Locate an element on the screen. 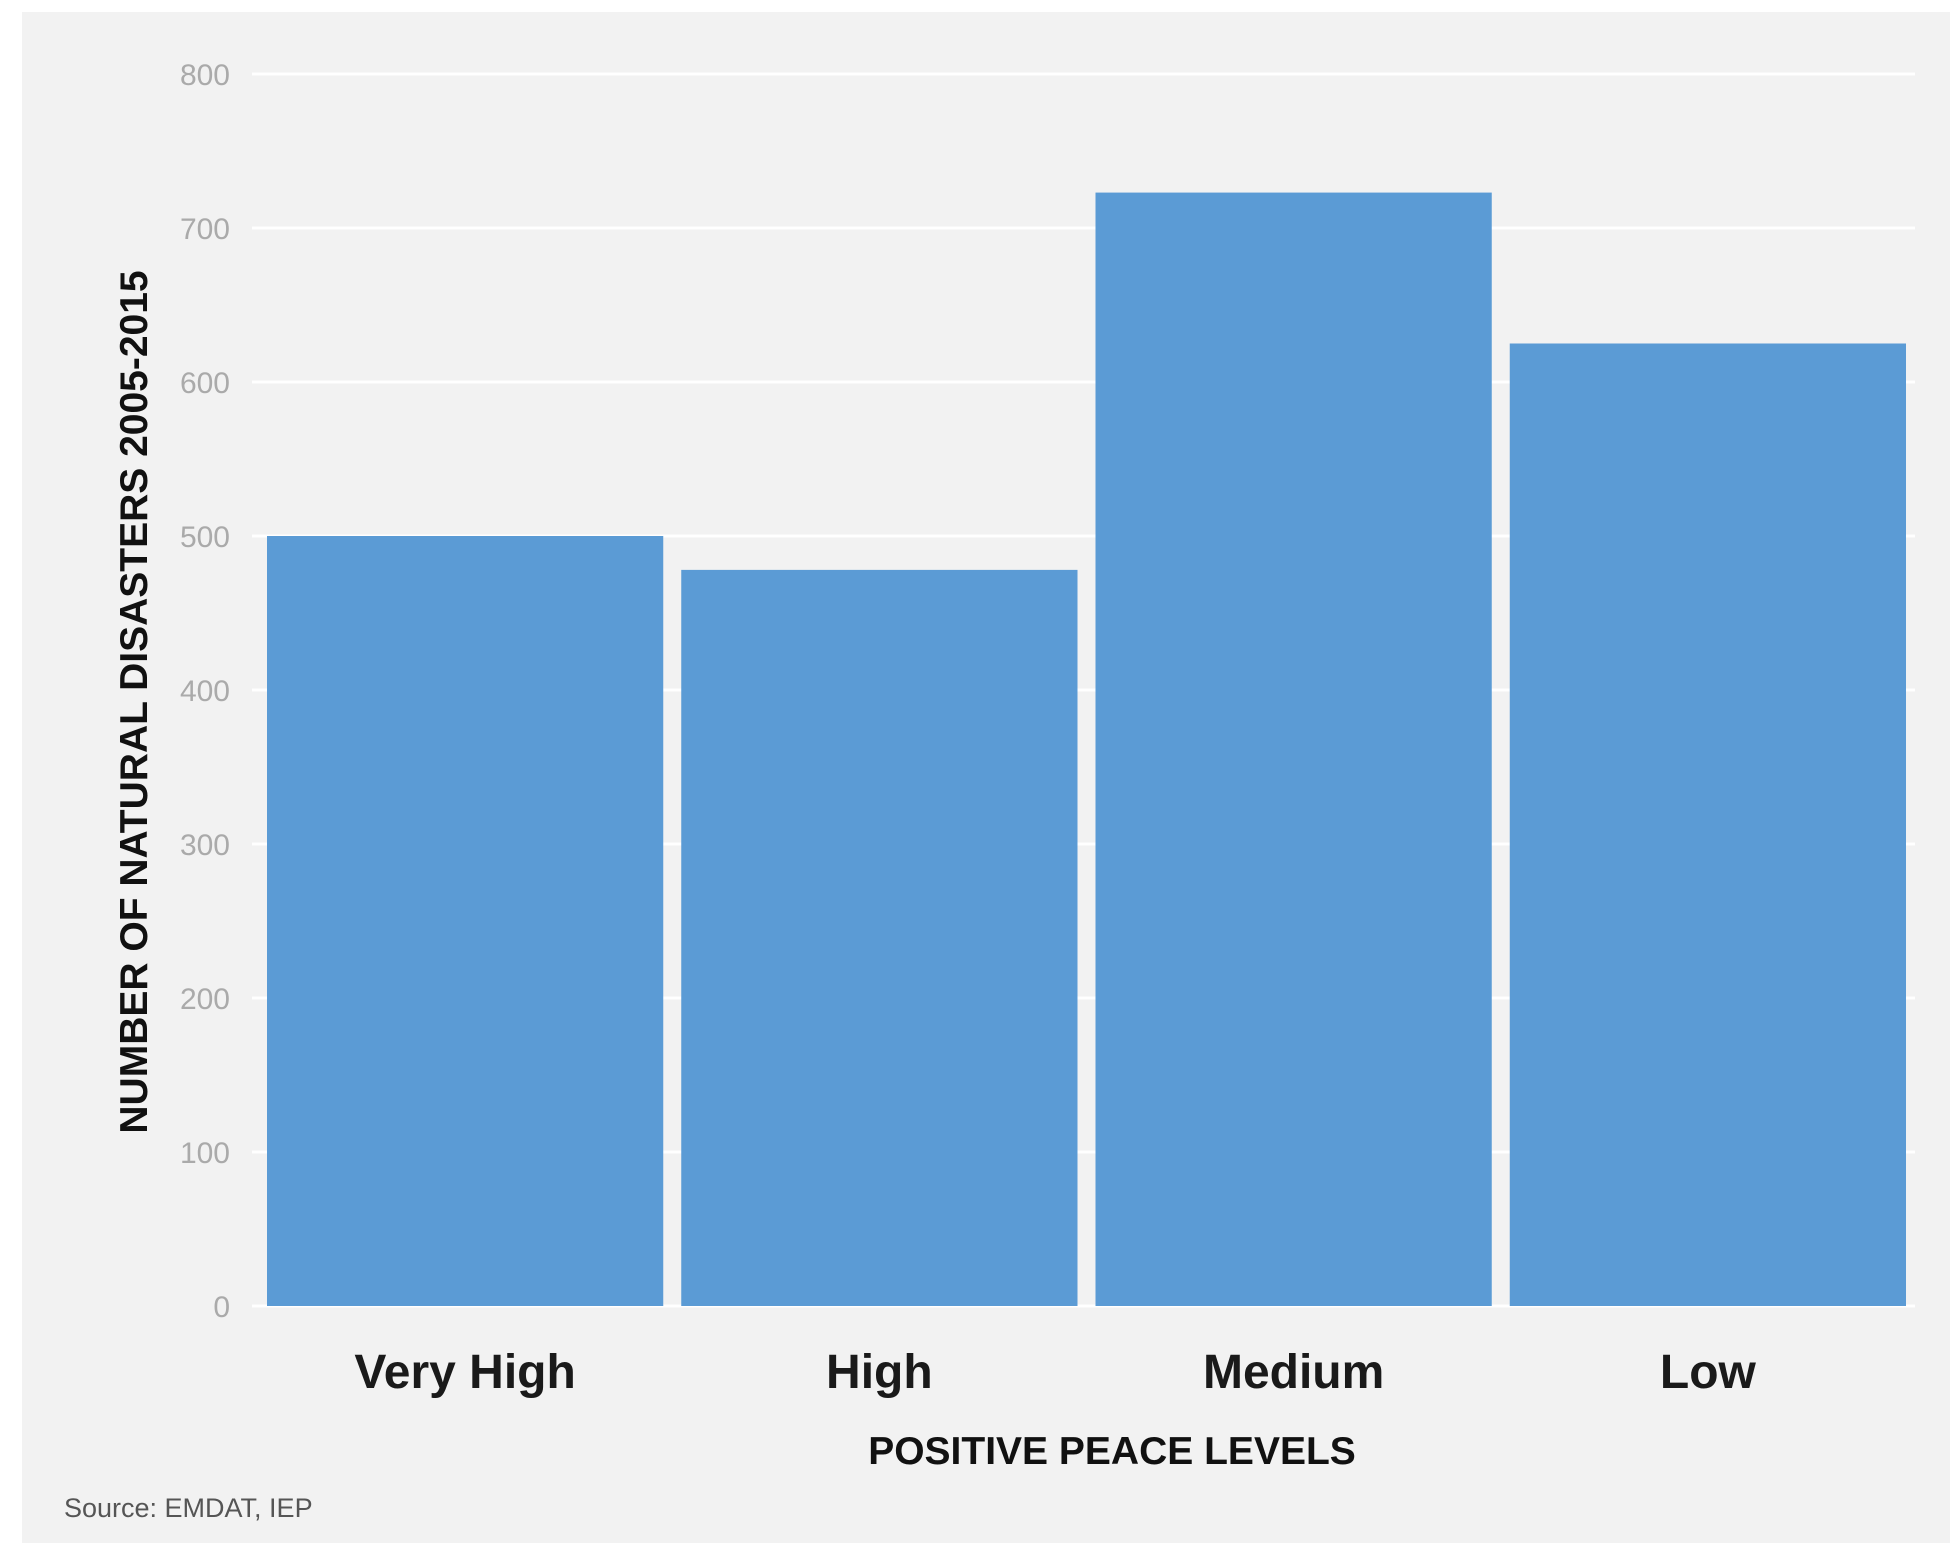  y-tick-label: 300 is located at coordinates (205, 845).